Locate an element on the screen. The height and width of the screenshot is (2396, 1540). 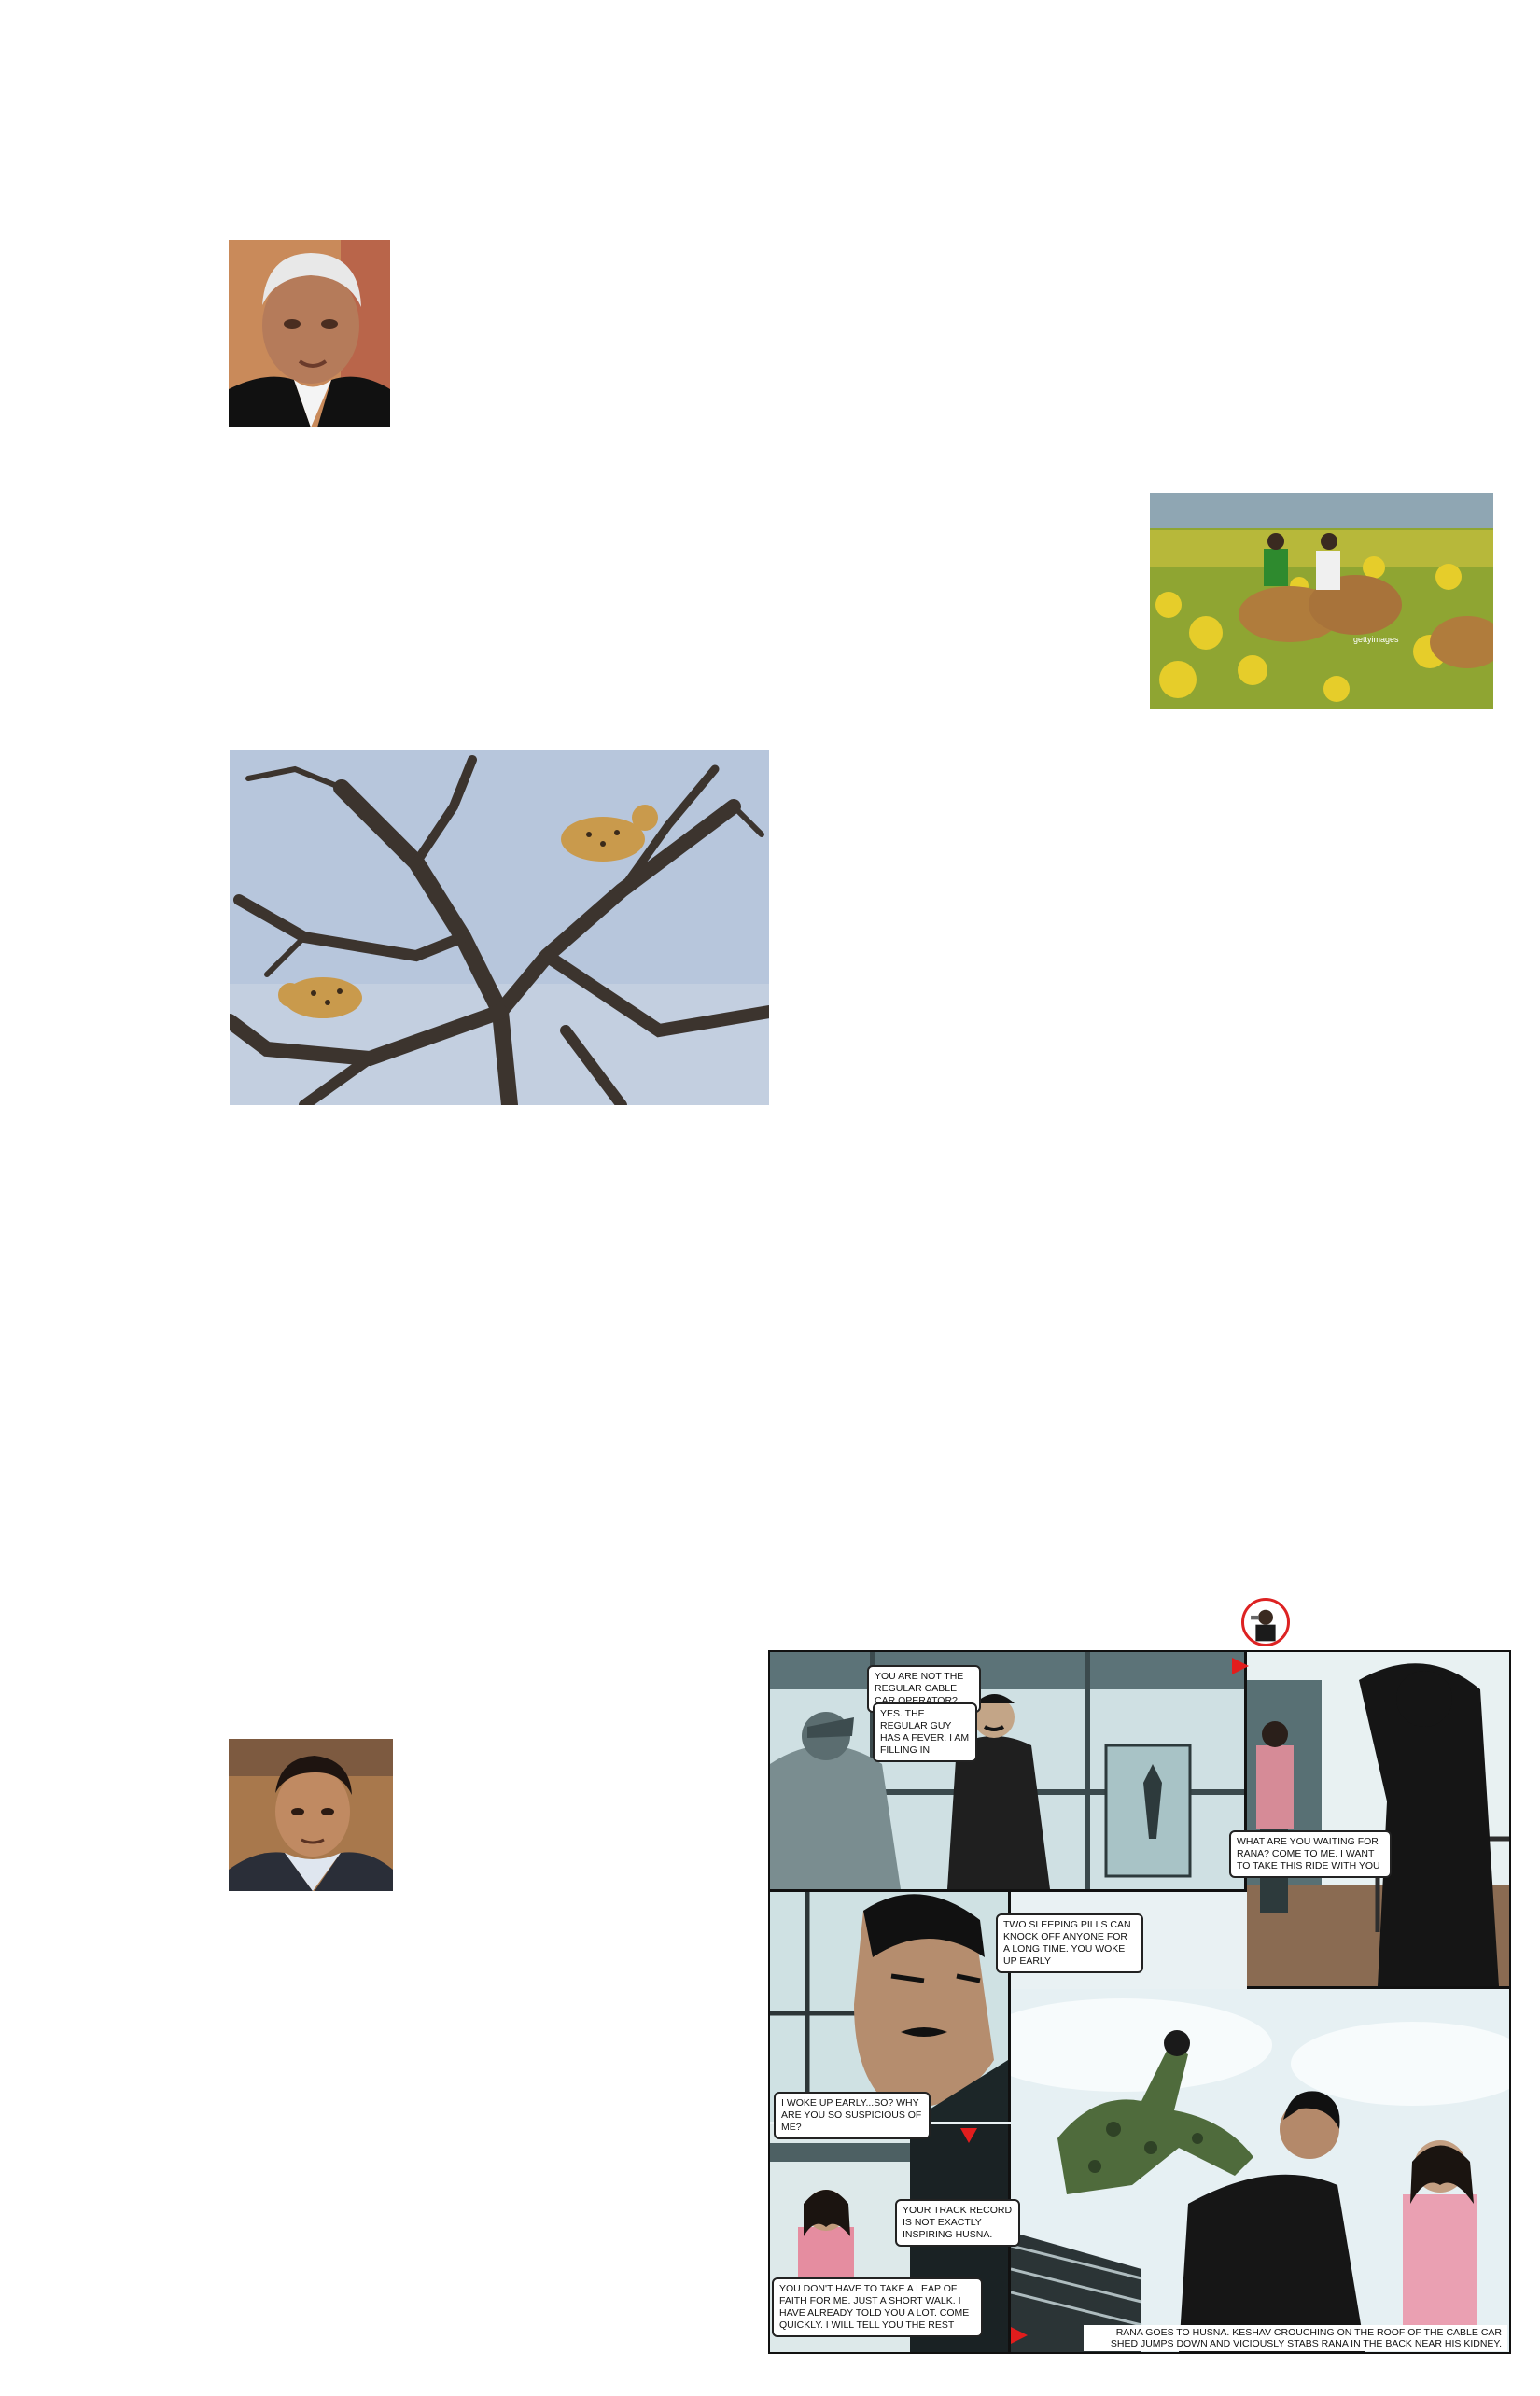
hero-badge-icon is located at coordinates (1265, 1622).